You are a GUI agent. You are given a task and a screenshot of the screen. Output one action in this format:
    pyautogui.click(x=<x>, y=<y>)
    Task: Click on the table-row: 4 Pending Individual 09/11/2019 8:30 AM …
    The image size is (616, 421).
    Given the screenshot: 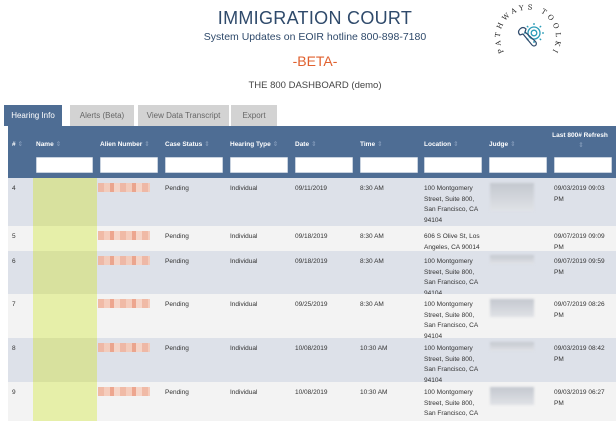 What is the action you would take?
    pyautogui.click(x=312, y=202)
    